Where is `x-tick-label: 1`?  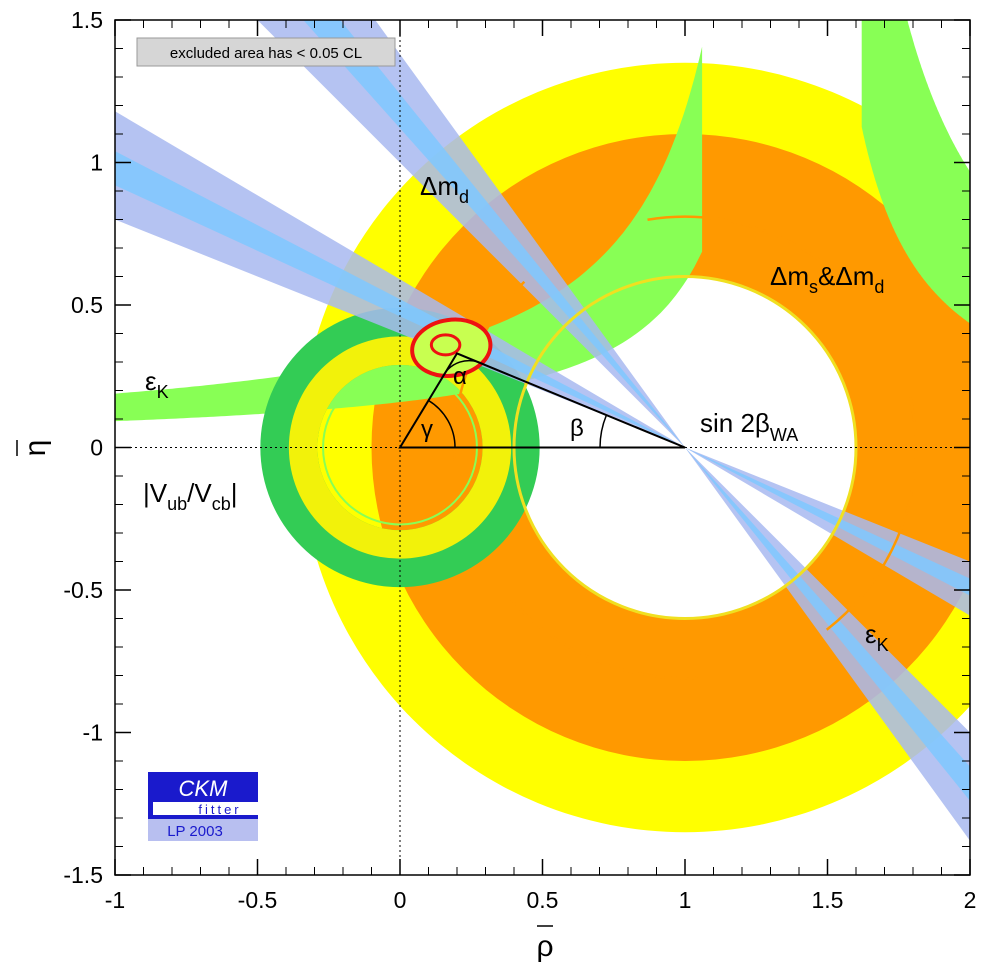 x-tick-label: 1 is located at coordinates (685, 900).